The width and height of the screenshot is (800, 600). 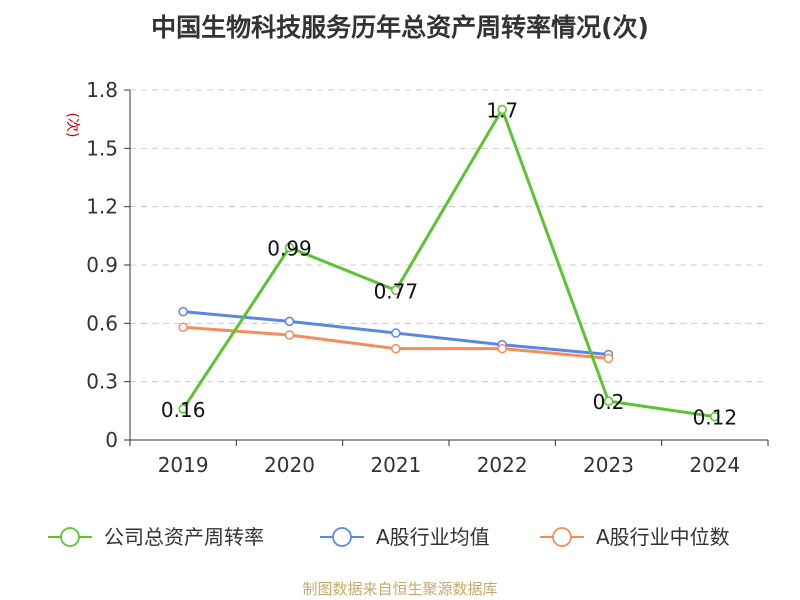 What do you see at coordinates (102, 382) in the screenshot?
I see `y-tick-label: 0.3` at bounding box center [102, 382].